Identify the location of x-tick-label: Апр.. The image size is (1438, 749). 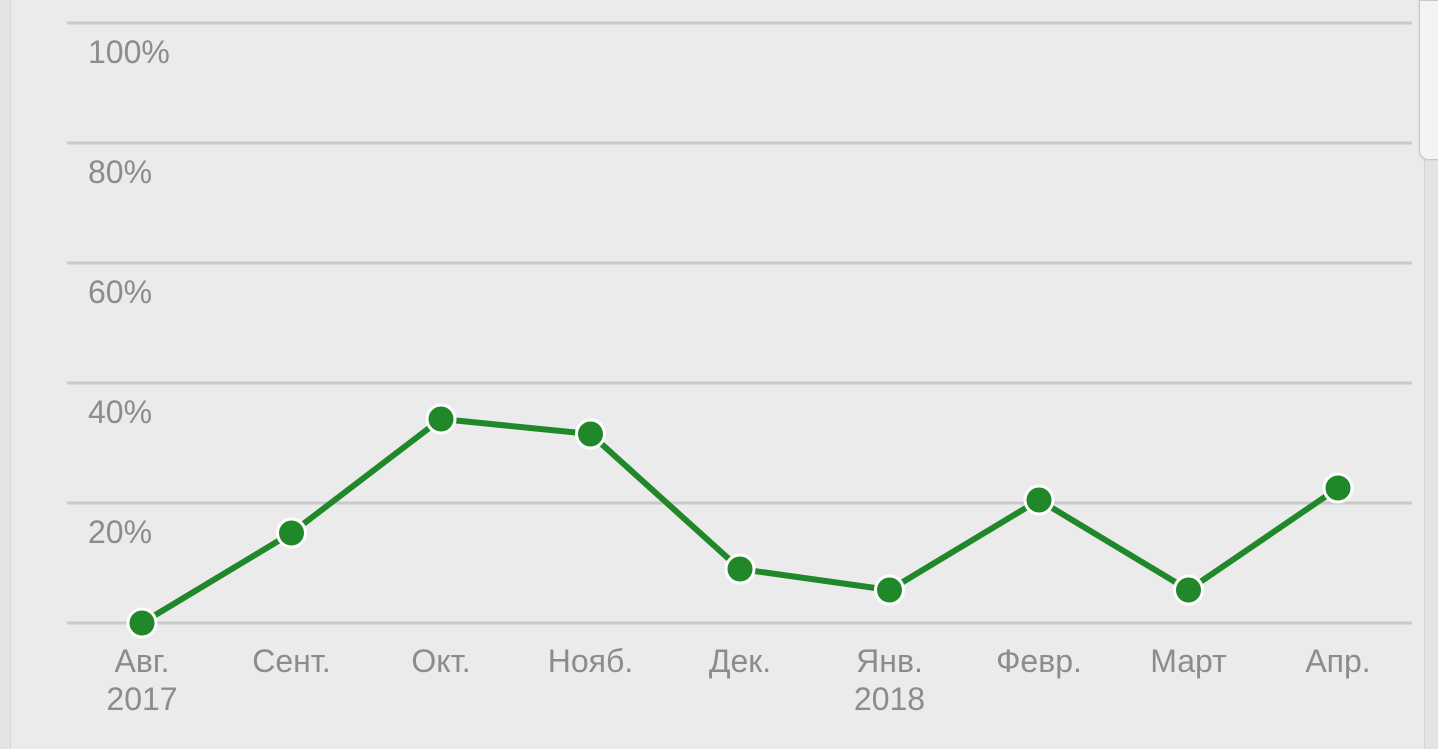
(1337, 661).